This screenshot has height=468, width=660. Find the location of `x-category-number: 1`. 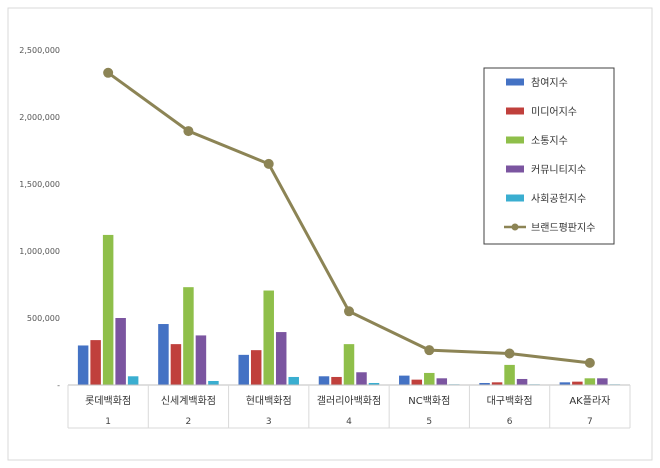

x-category-number: 1 is located at coordinates (108, 422).